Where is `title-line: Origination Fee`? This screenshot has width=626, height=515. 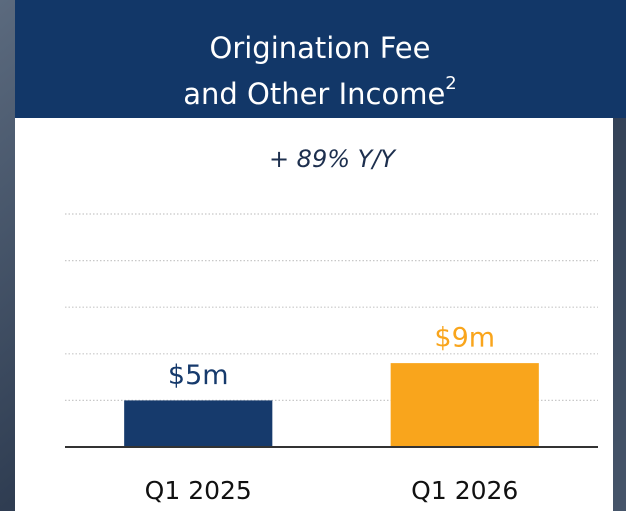 title-line: Origination Fee is located at coordinates (320, 48).